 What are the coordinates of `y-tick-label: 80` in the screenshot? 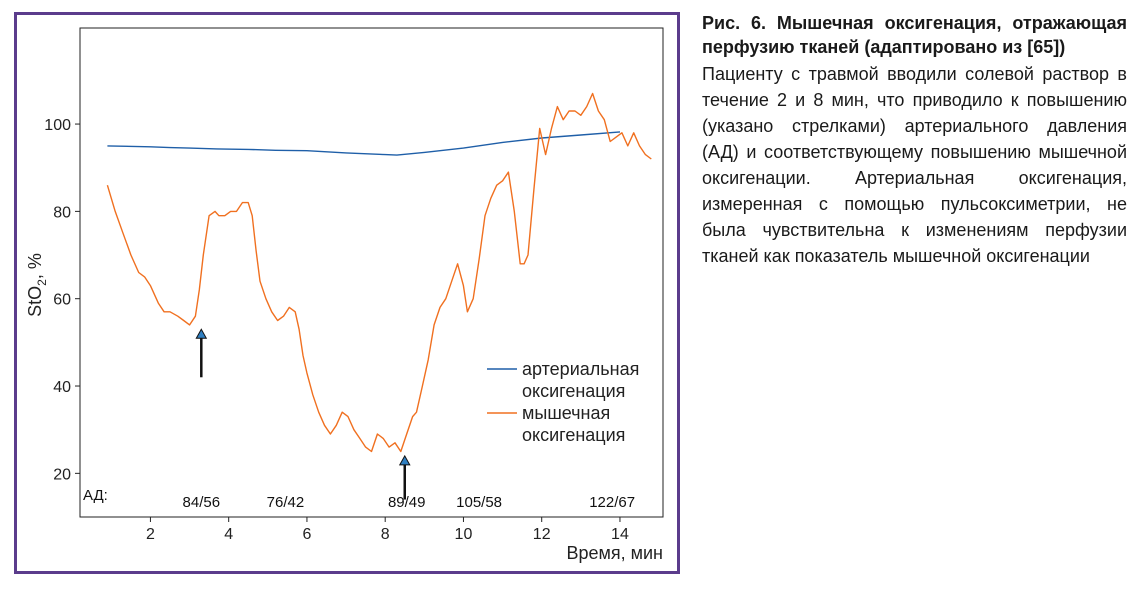 It's located at (62, 212).